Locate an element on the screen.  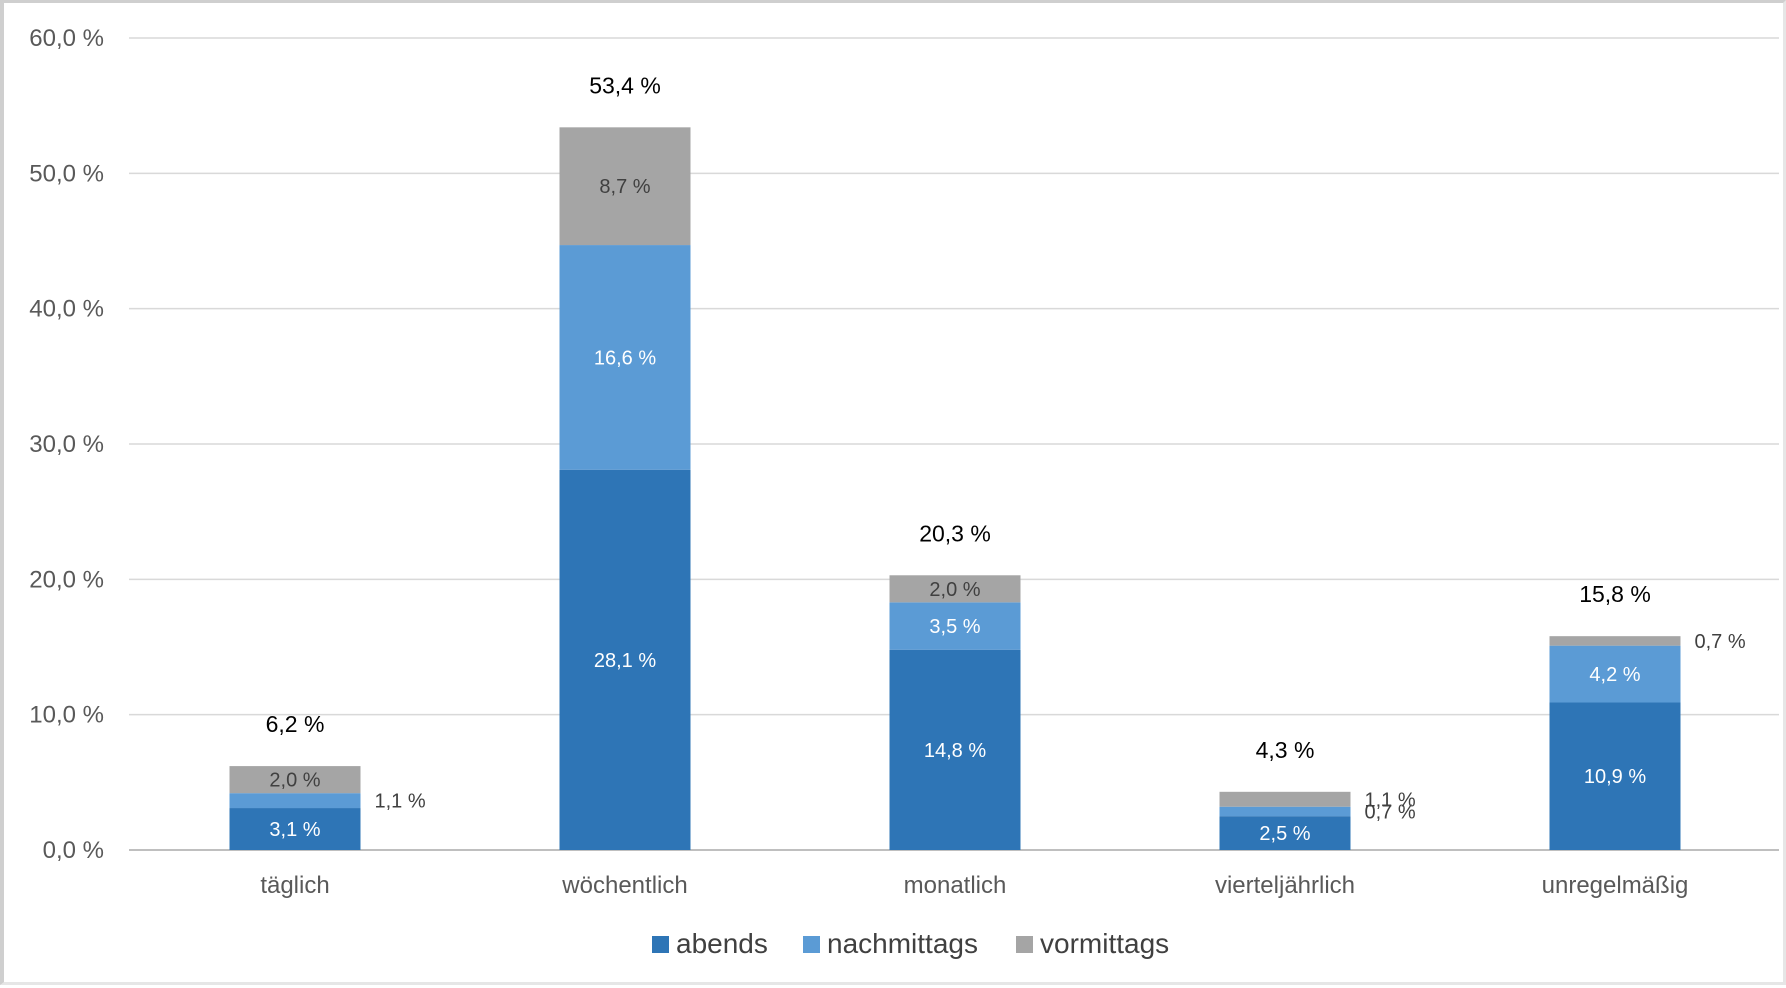
data-label: 2,5 % is located at coordinates (1284, 834).